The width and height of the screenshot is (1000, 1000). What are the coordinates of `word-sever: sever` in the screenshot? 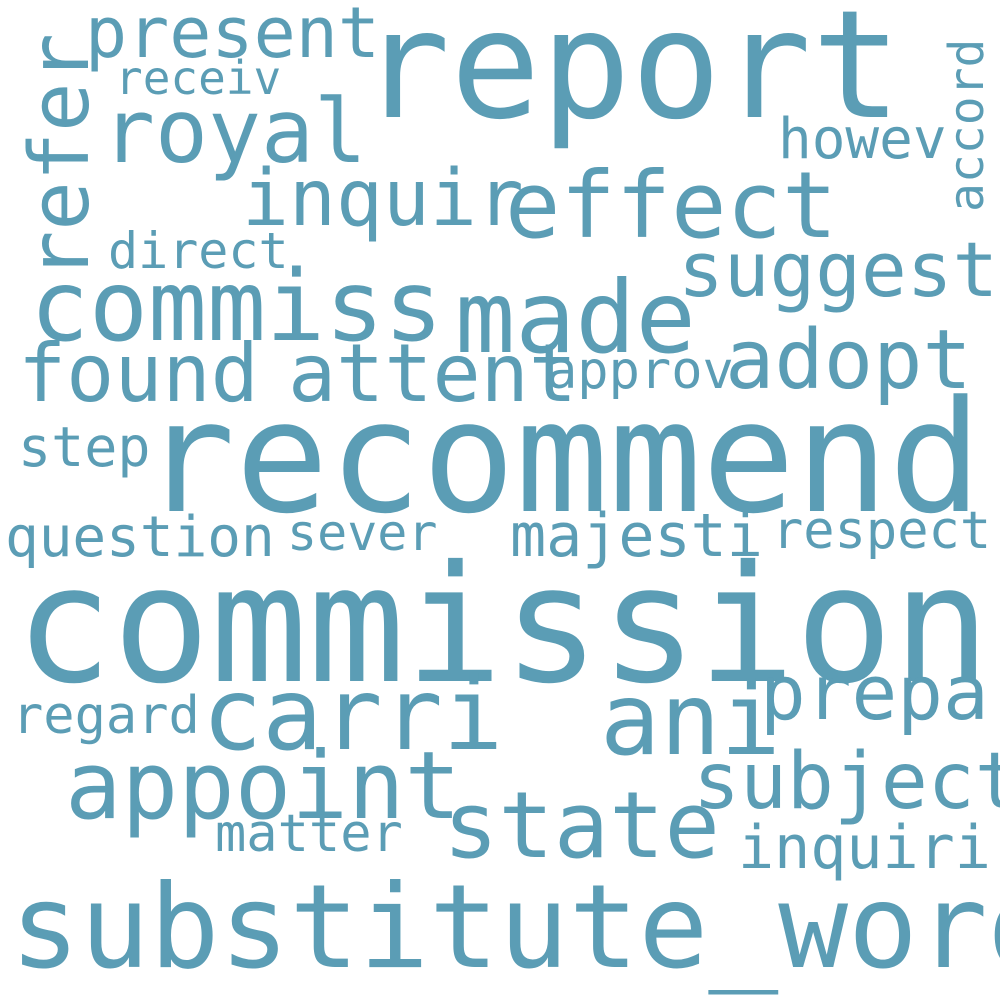 It's located at (362, 533).